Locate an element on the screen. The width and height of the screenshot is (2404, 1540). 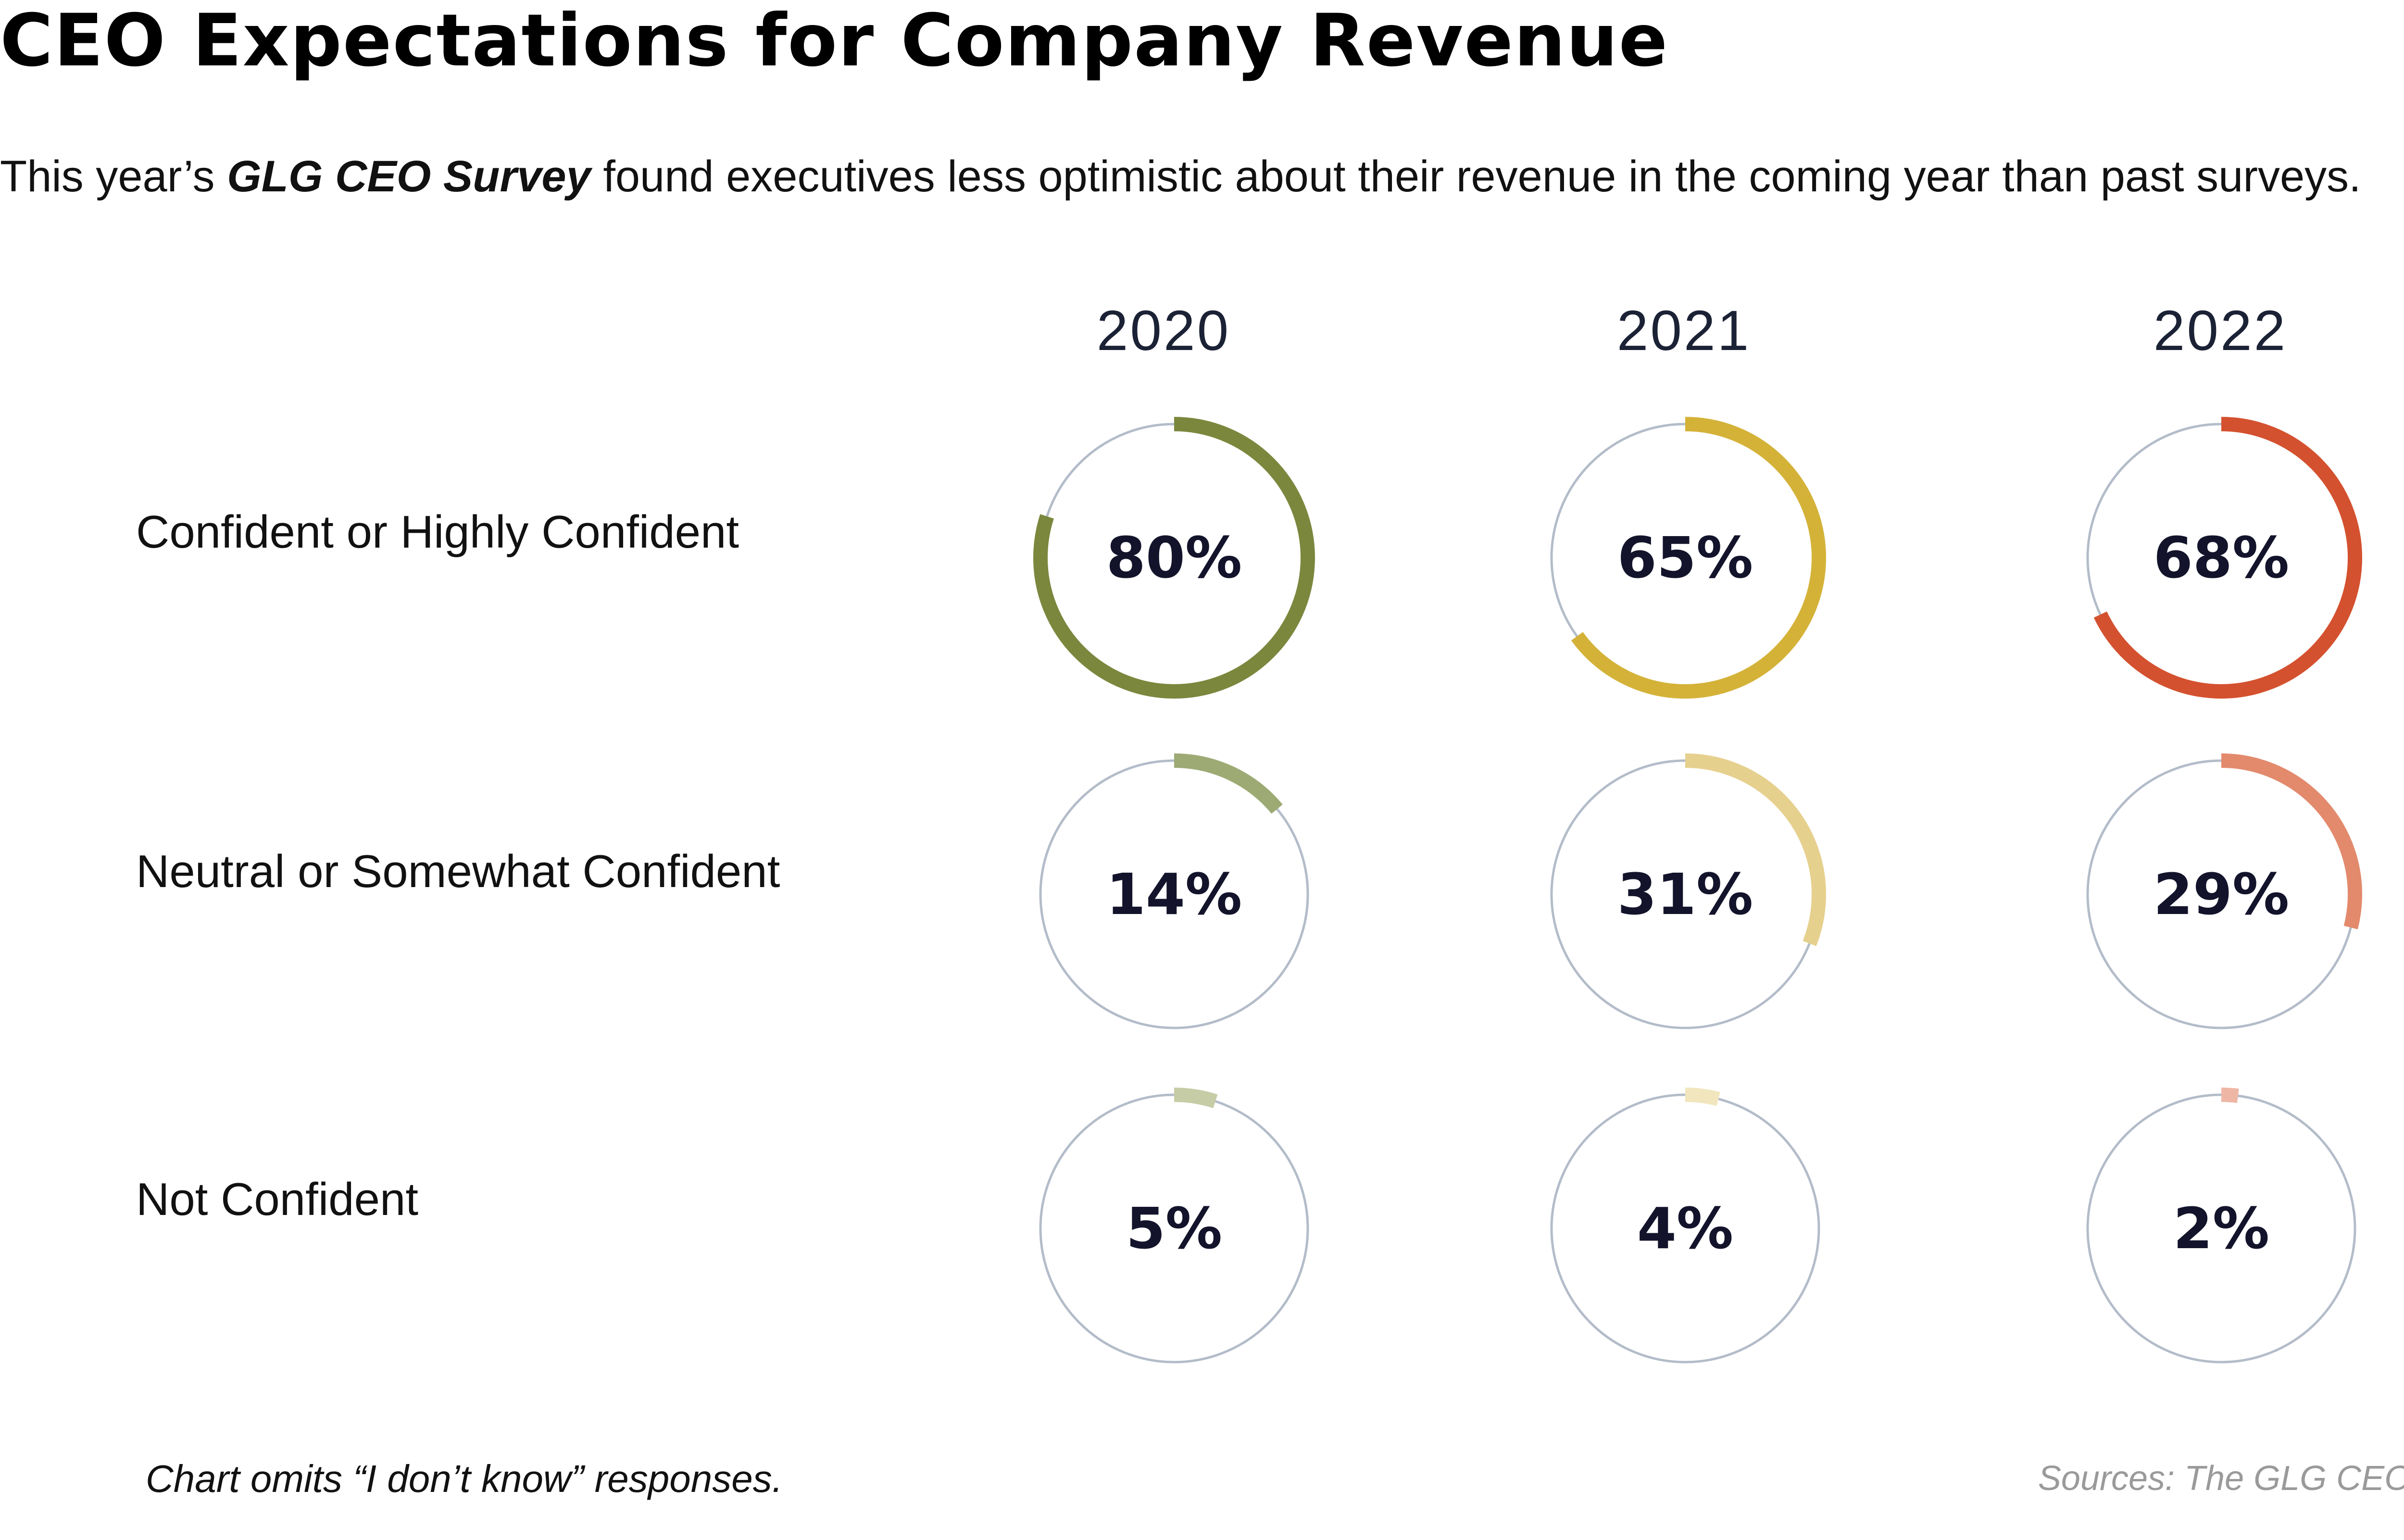
chart-title: CEO Expectations for Company Revenue is located at coordinates (834, 41).